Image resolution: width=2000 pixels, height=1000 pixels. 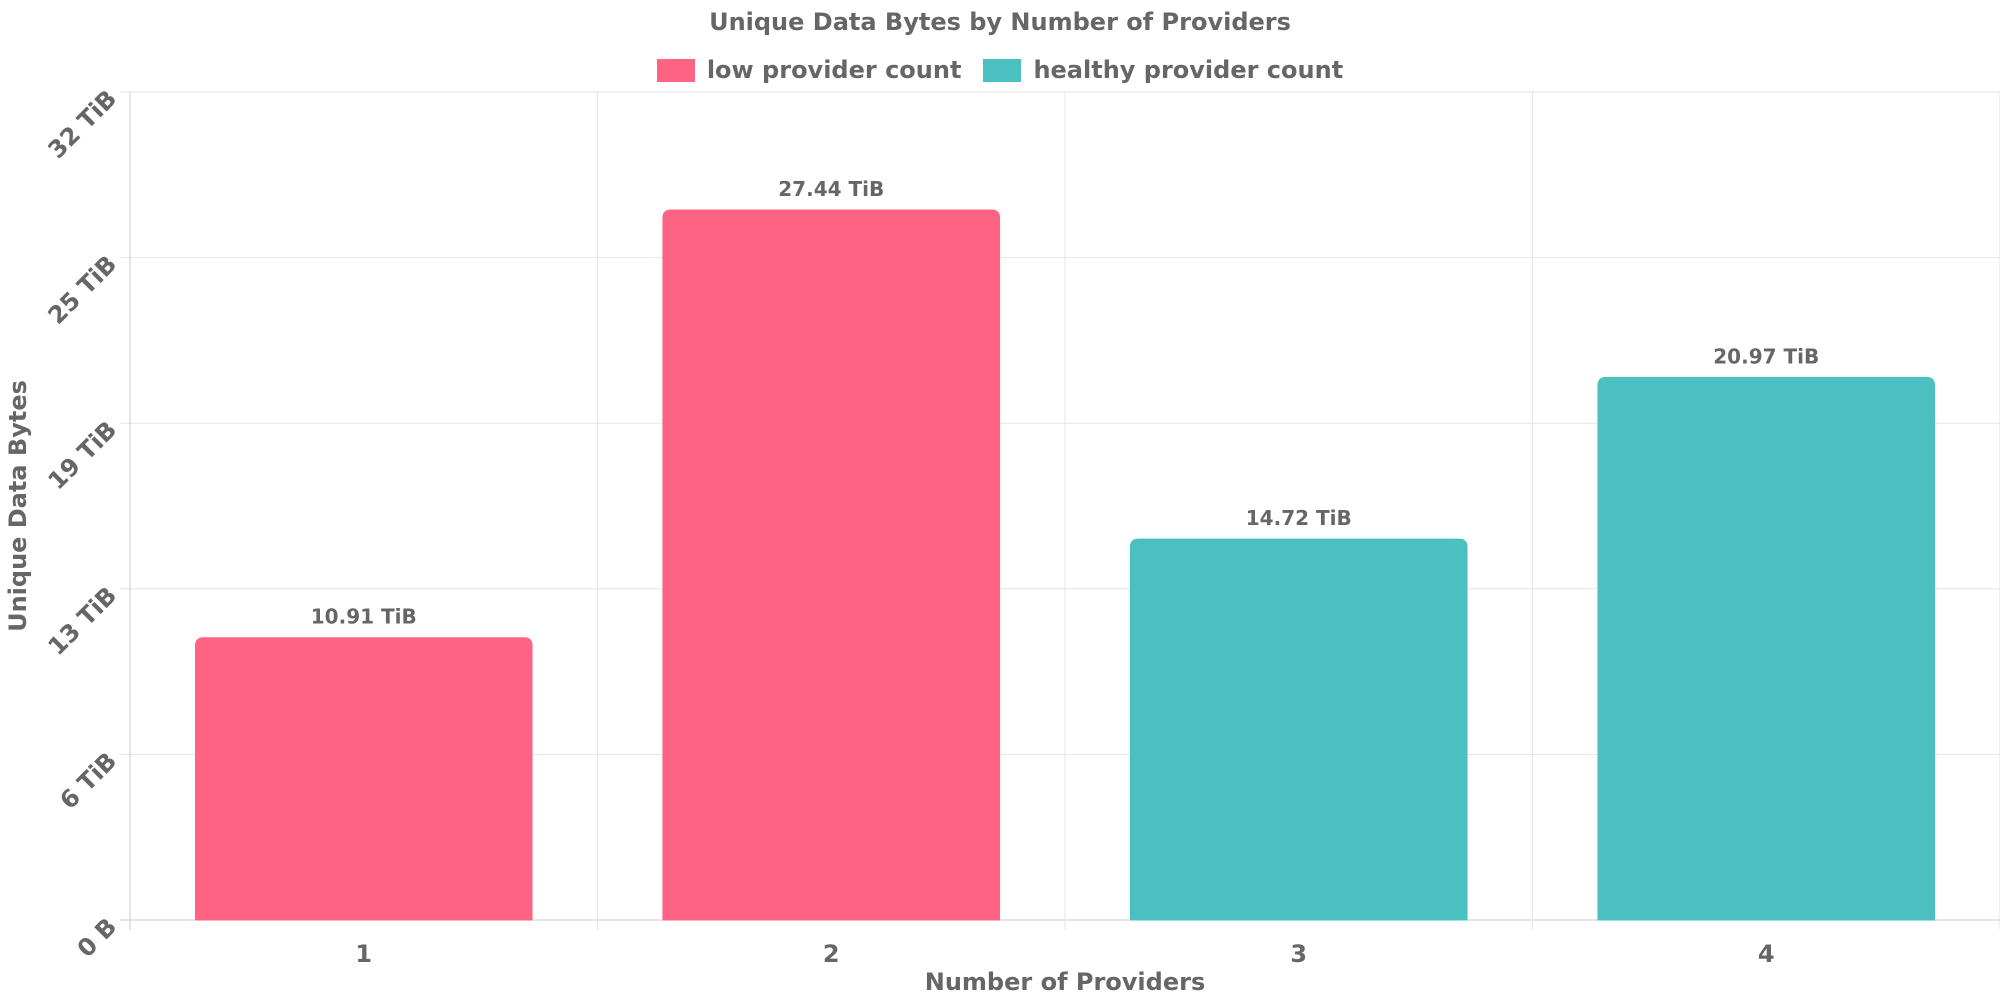 I want to click on chart-title: Unique Data Bytes by Number of Providers, so click(x=1000, y=22).